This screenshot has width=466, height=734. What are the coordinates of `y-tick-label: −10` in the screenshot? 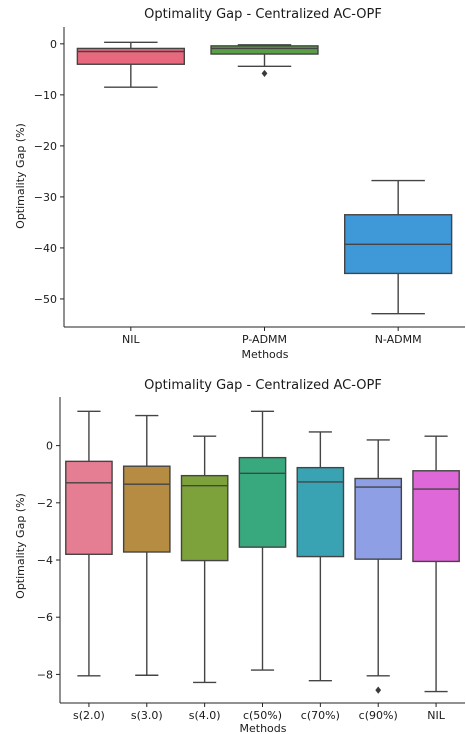 It's located at (45, 95).